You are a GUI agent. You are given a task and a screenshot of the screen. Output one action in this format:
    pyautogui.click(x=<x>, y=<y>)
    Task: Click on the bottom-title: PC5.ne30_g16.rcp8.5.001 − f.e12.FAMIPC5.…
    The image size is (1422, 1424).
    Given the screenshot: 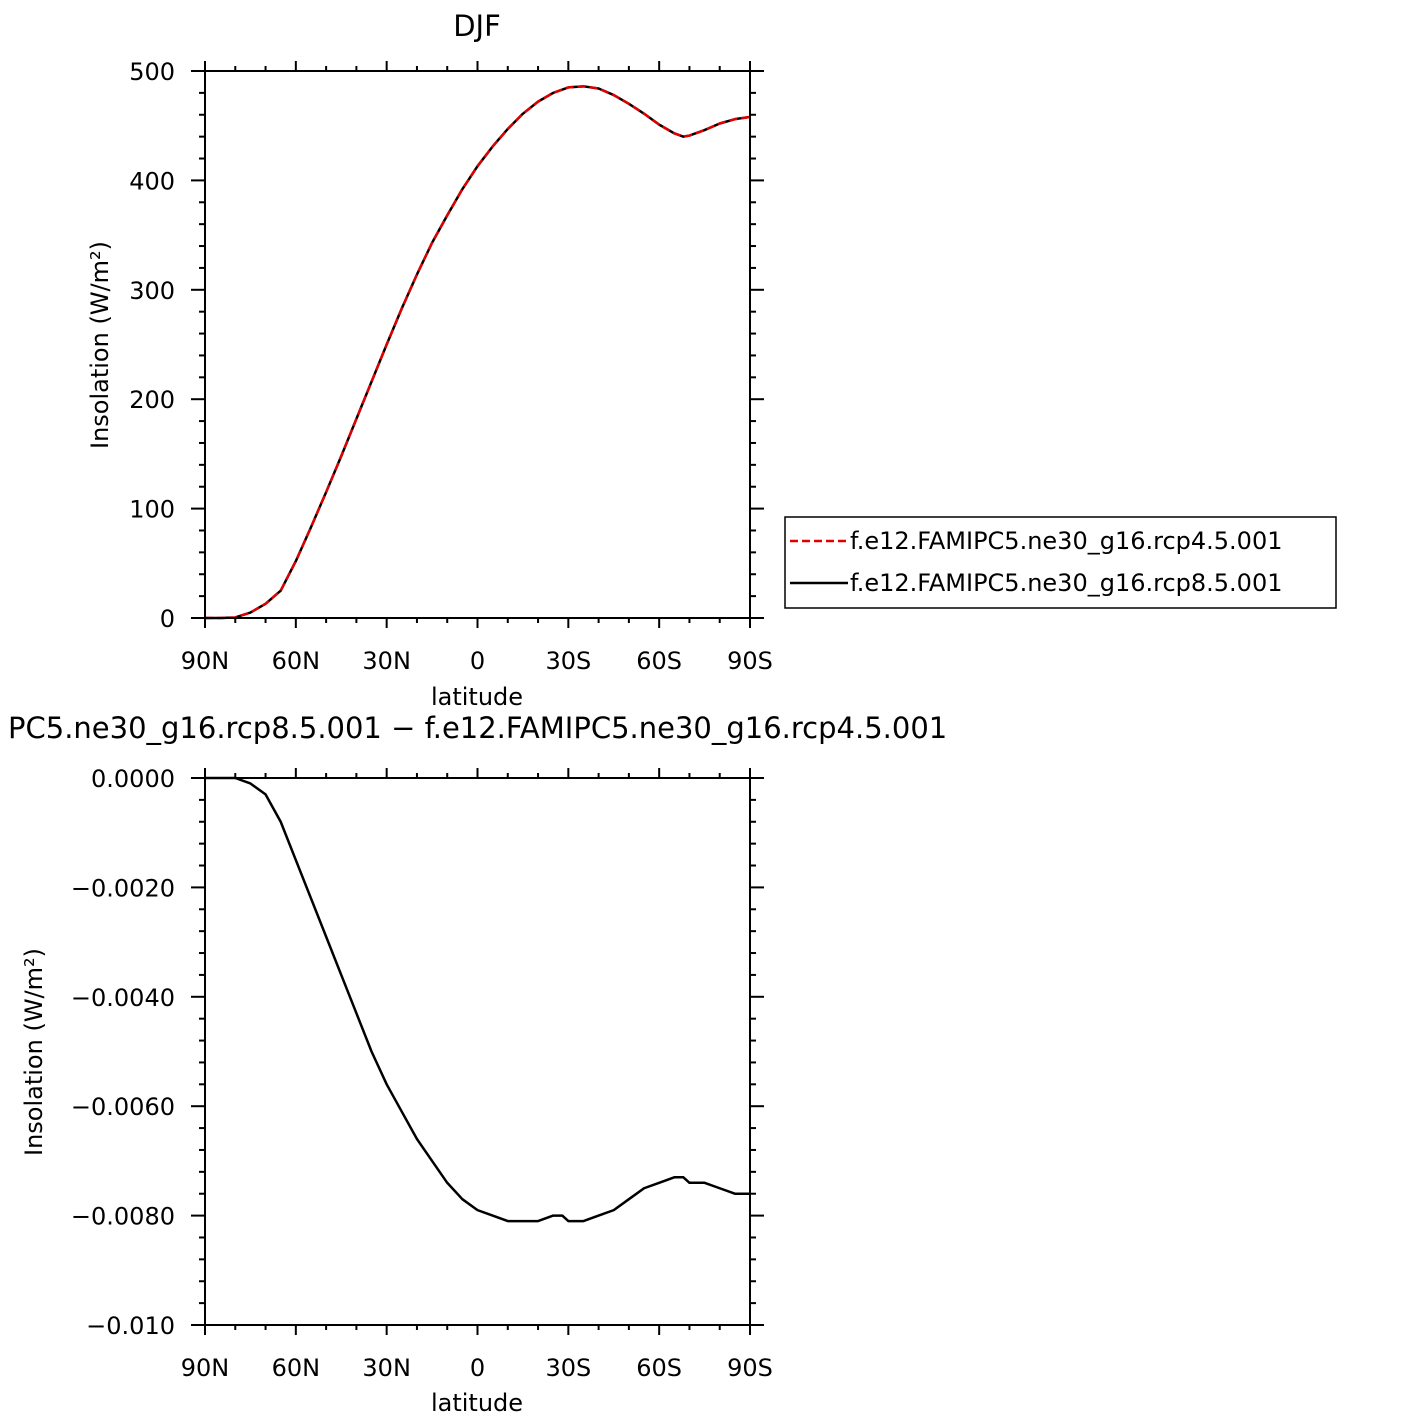 What is the action you would take?
    pyautogui.click(x=477, y=728)
    